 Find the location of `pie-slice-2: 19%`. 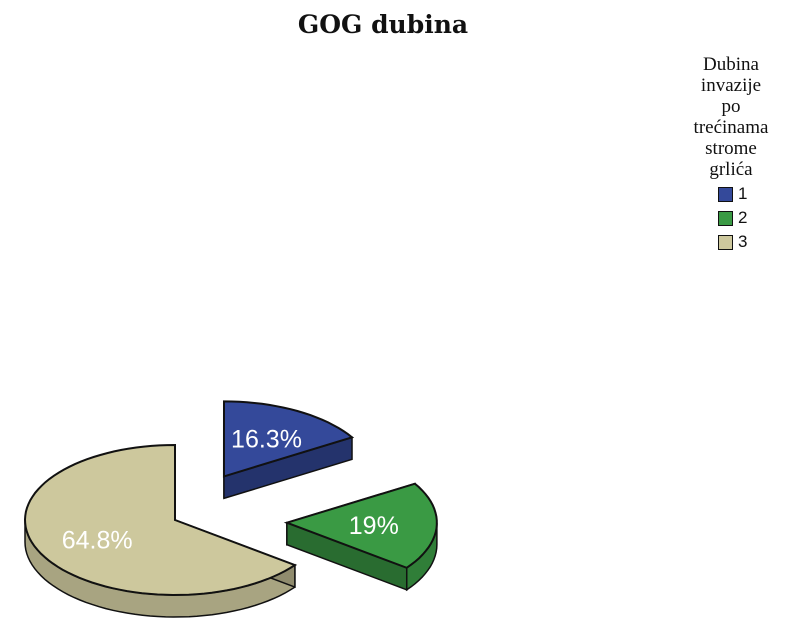

pie-slice-2: 19% is located at coordinates (360, 537).